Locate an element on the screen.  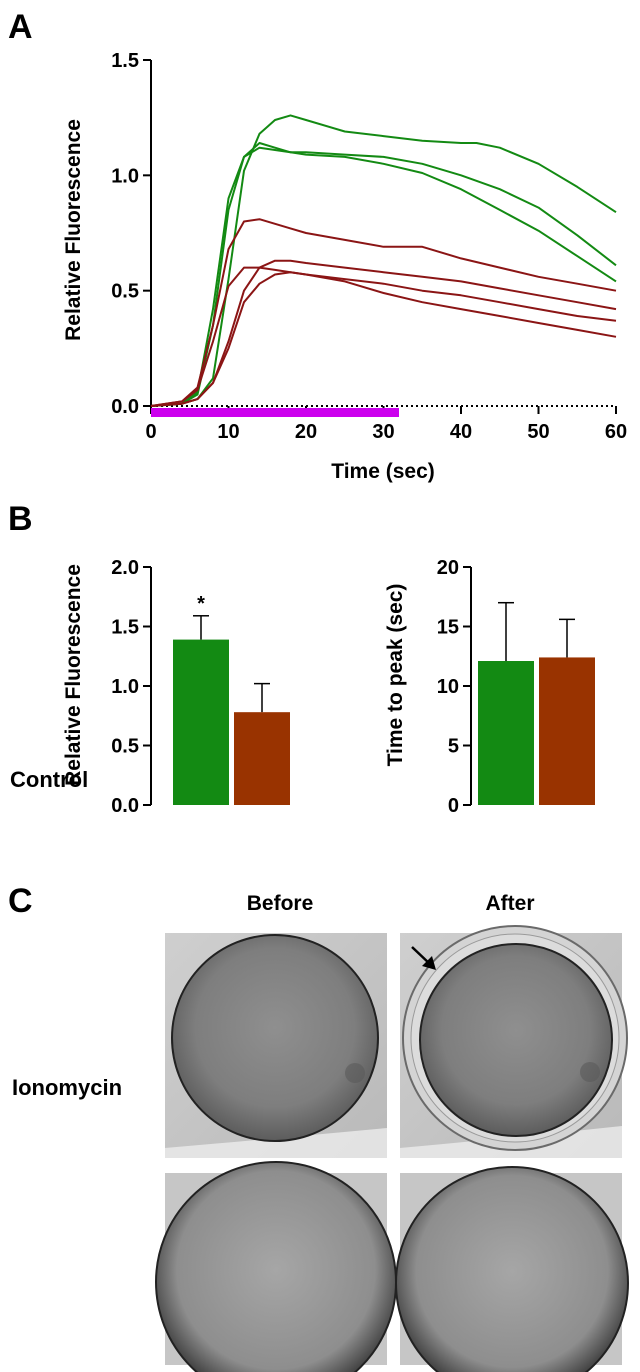
bar-y-tick-label: 0 is located at coordinates (453, 806).